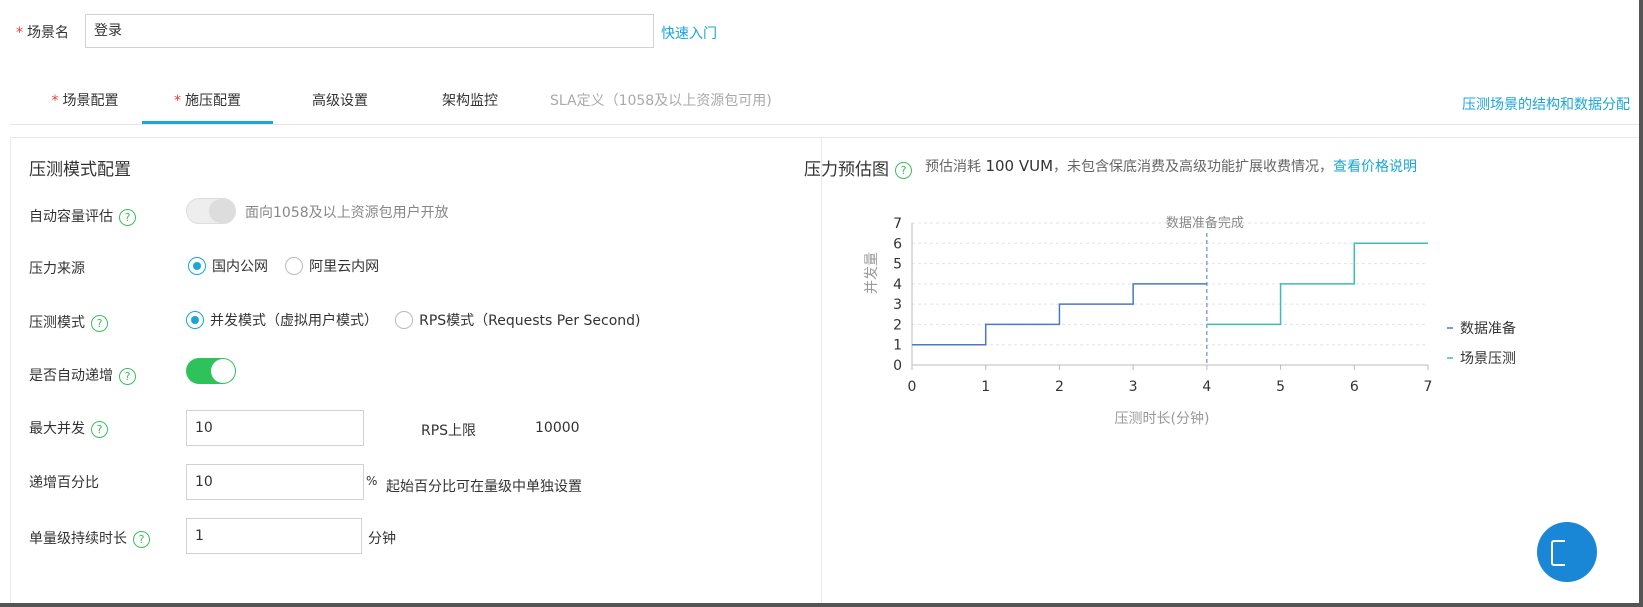 This screenshot has width=1643, height=607. I want to click on max-concurrency-label: 最大并发?, so click(68, 428).